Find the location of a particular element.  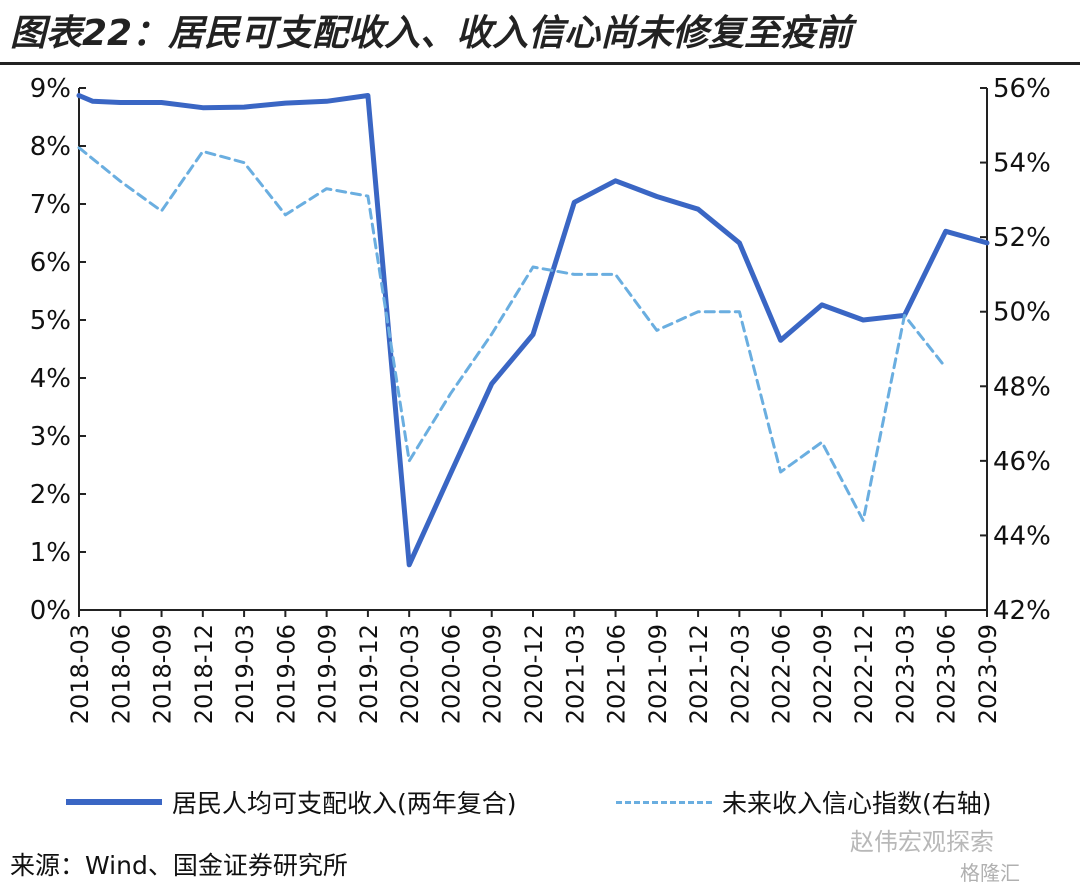

right-axis-tick-label: 52% is located at coordinates (1022, 238).